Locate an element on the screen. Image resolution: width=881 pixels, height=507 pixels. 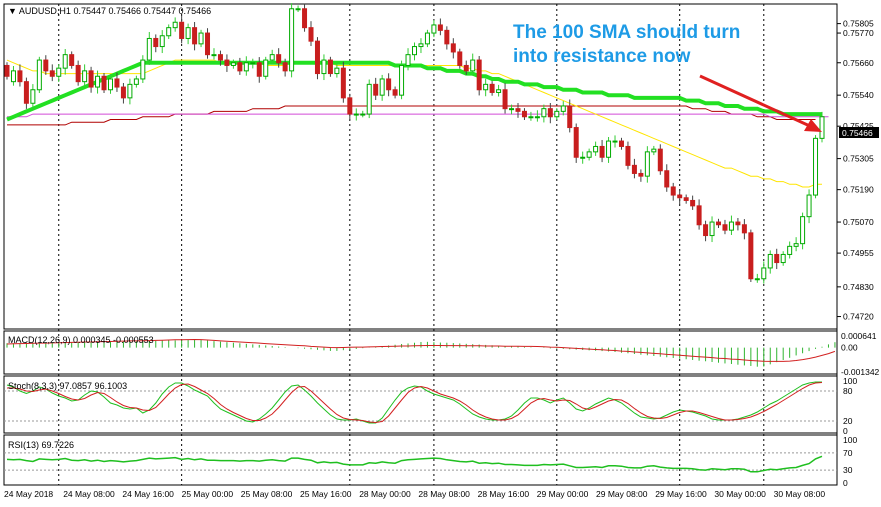
time-tick-label: 25 May 00:00 is located at coordinates (208, 494).